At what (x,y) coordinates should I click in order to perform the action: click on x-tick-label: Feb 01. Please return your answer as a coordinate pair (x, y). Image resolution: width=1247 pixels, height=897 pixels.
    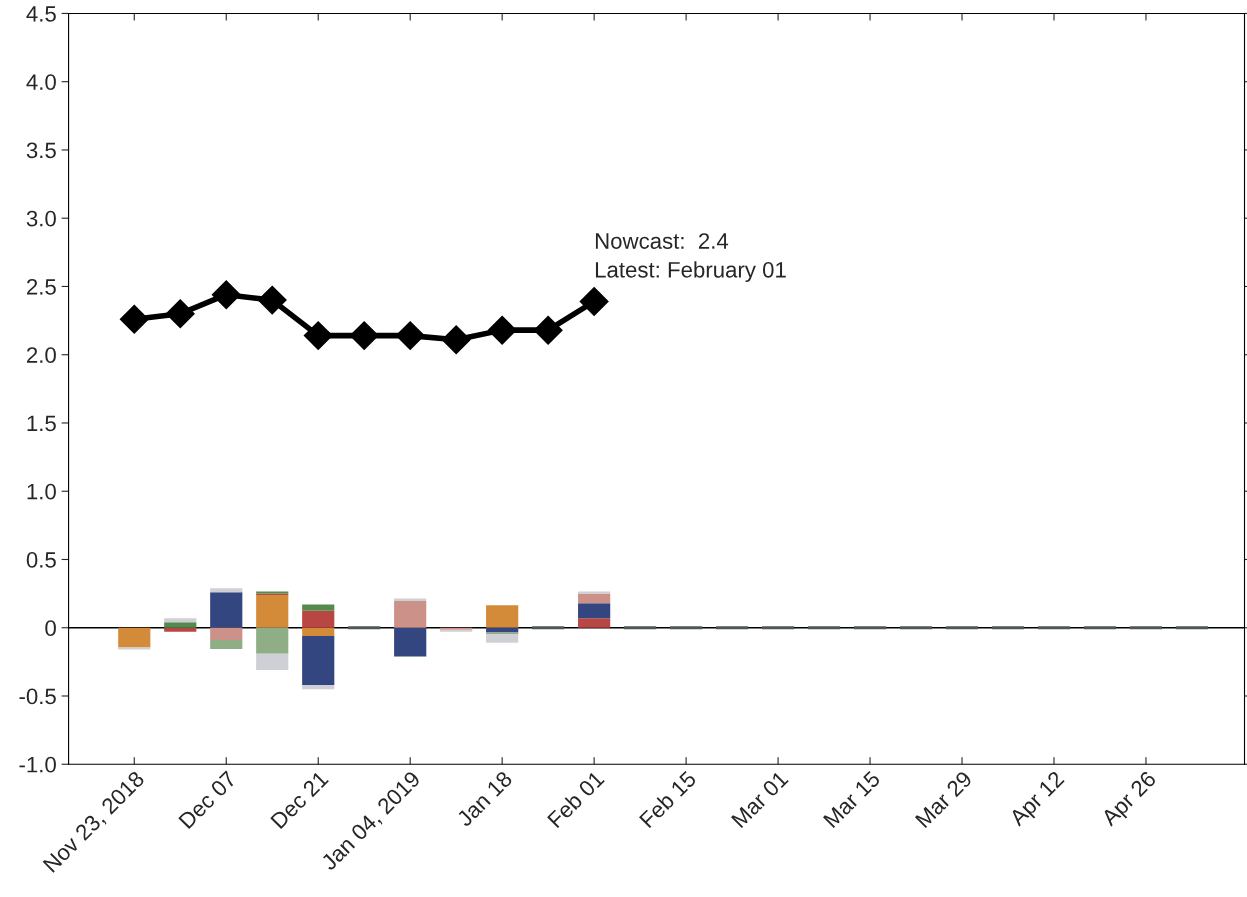
    Looking at the image, I should click on (575, 799).